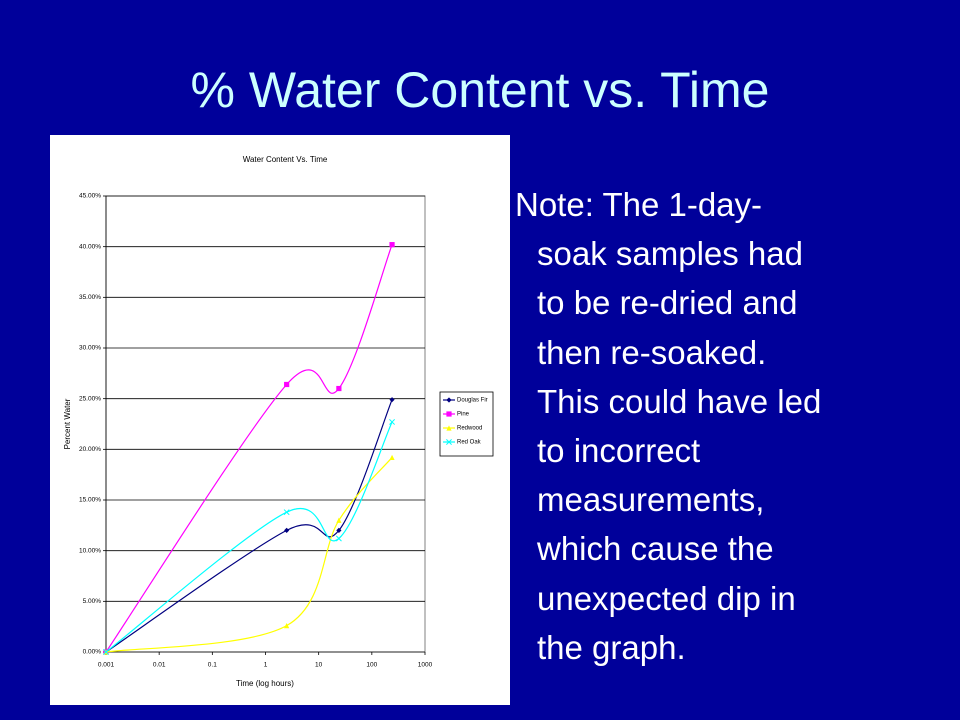 The height and width of the screenshot is (720, 960). What do you see at coordinates (611, 647) in the screenshot?
I see `note-line: the graph.` at bounding box center [611, 647].